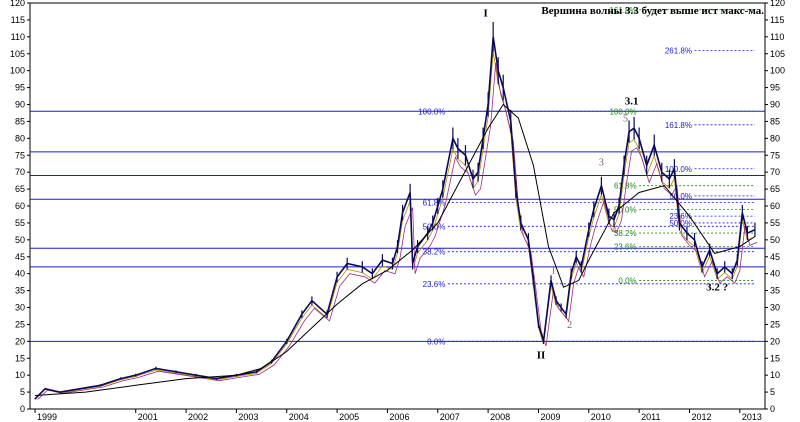 This screenshot has height=422, width=800. I want to click on y-tick-label-left: 75, so click(20, 155).